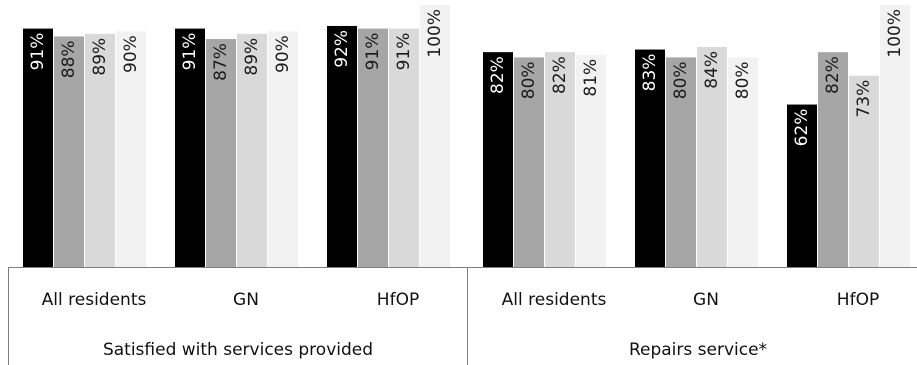 This screenshot has height=365, width=917. Describe the element at coordinates (591, 78) in the screenshot. I see `data-label: 81%` at that location.